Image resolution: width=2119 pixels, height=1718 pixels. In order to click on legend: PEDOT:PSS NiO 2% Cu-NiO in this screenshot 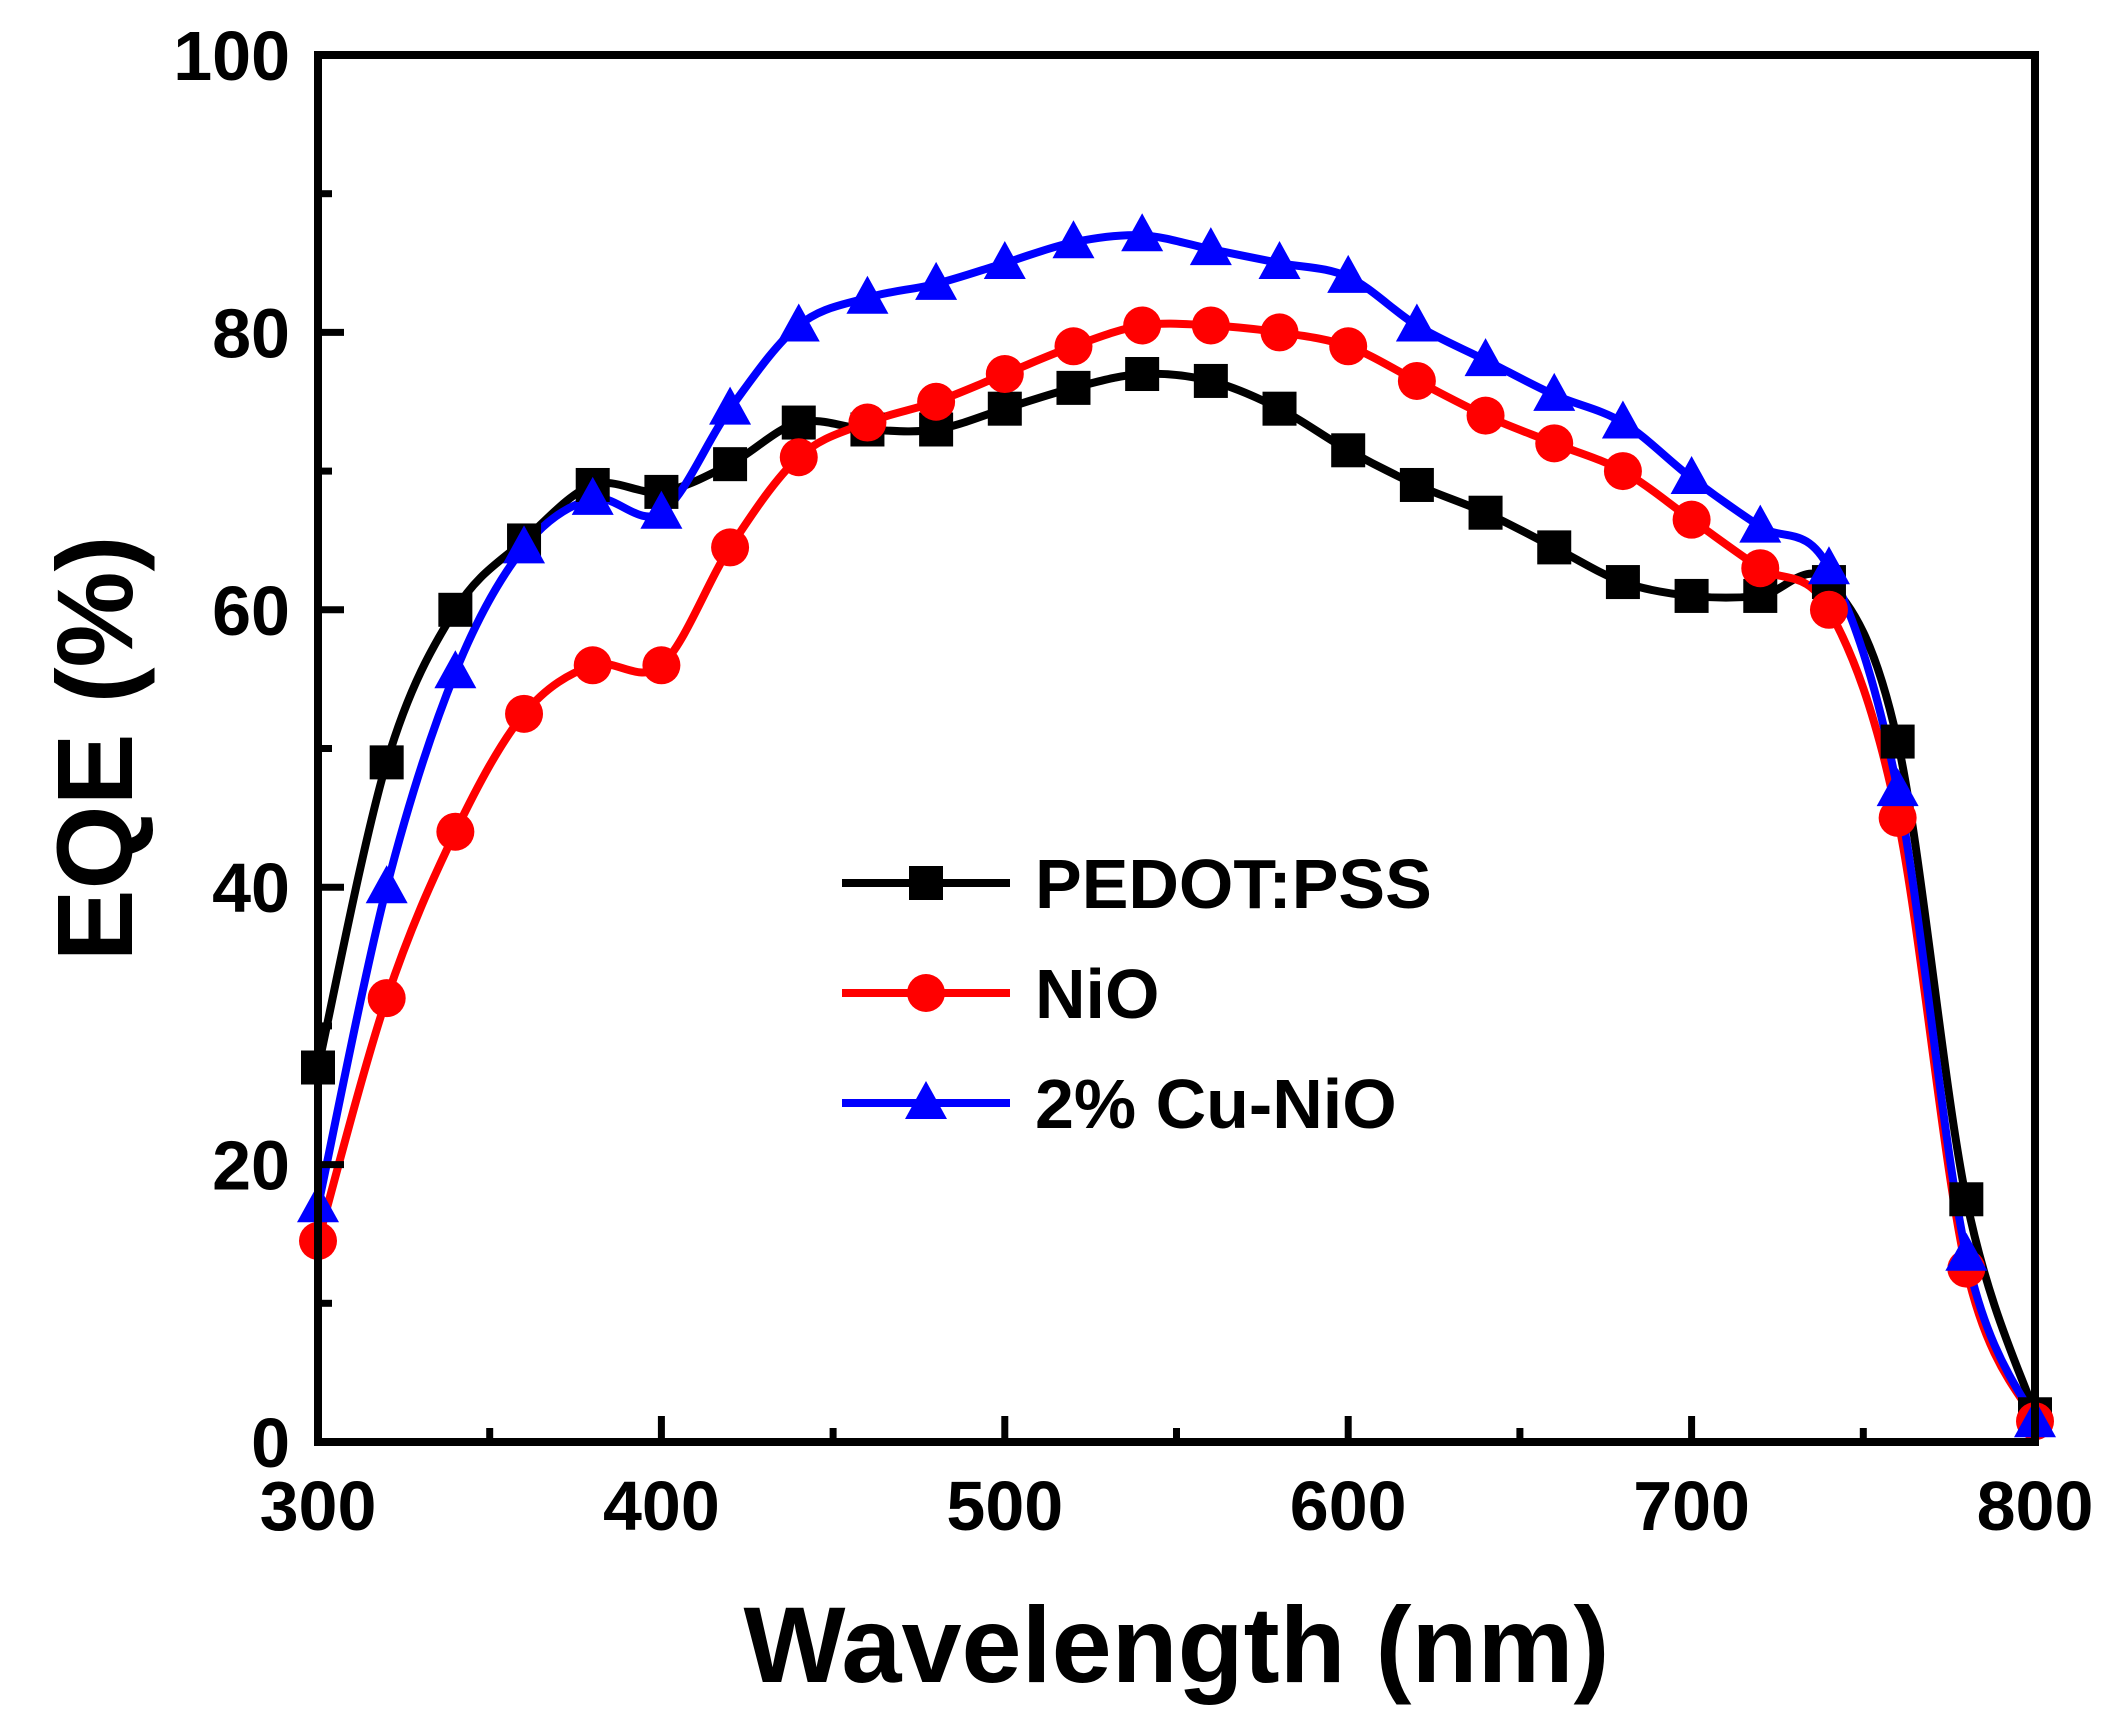, I will do `click(1137, 994)`.